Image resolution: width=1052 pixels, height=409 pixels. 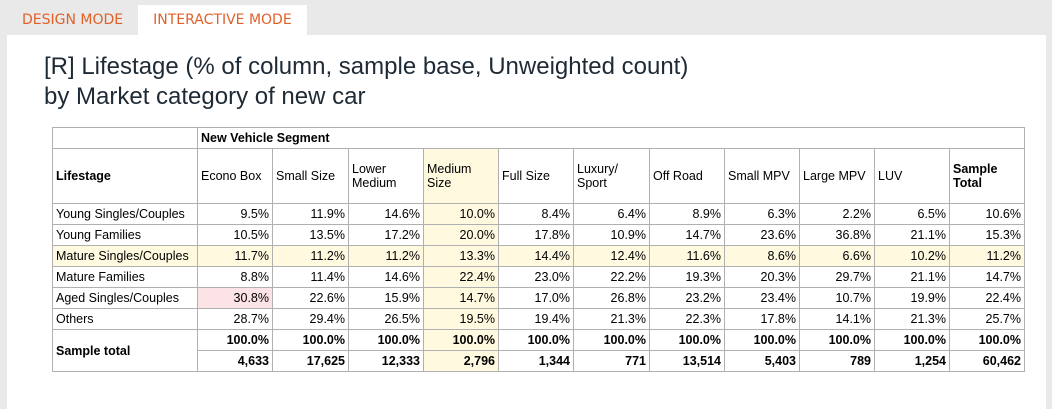 What do you see at coordinates (762, 214) in the screenshot?
I see `table-cell: 6.3%` at bounding box center [762, 214].